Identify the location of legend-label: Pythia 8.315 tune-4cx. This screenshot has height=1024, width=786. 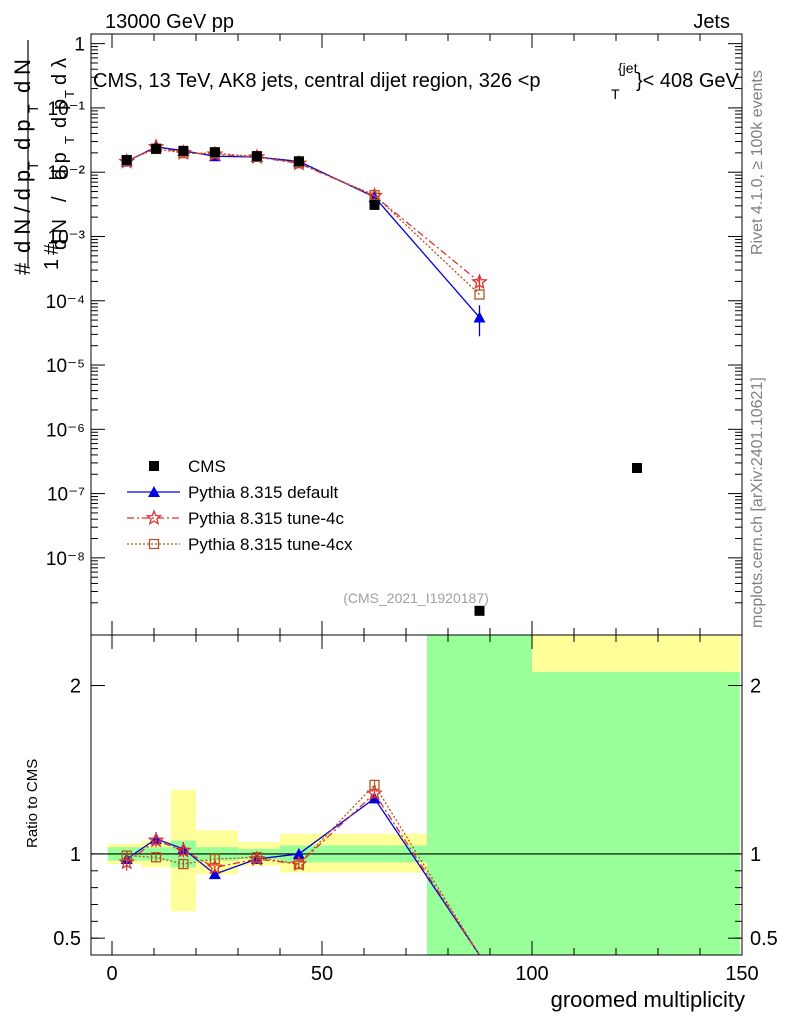
(270, 544).